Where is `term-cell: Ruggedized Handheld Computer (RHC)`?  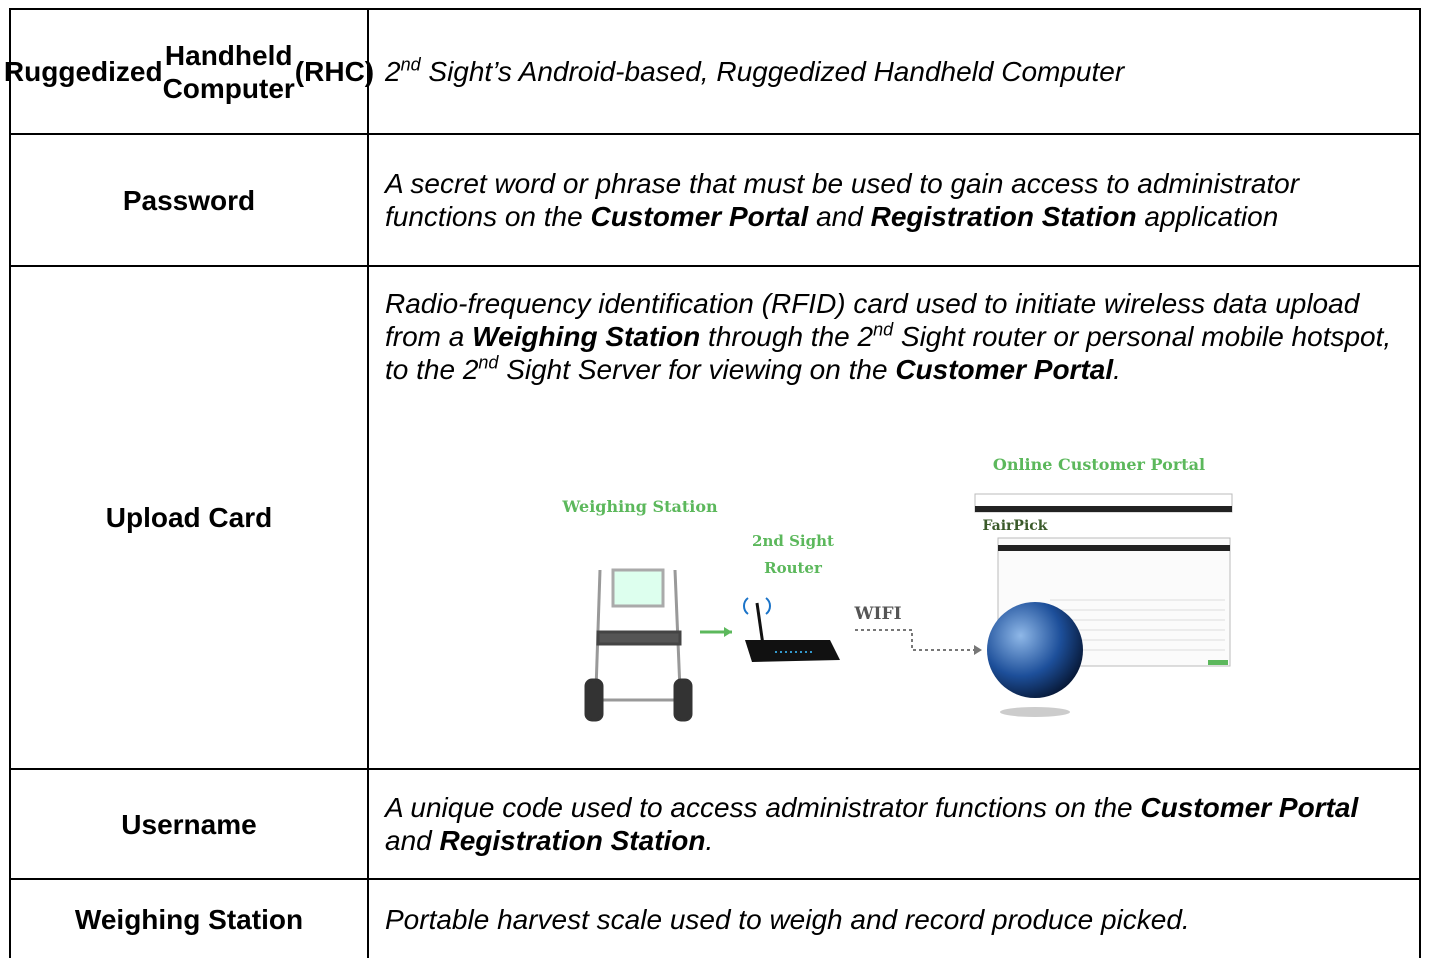
term-cell: Ruggedized Handheld Computer (RHC) is located at coordinates (189, 71).